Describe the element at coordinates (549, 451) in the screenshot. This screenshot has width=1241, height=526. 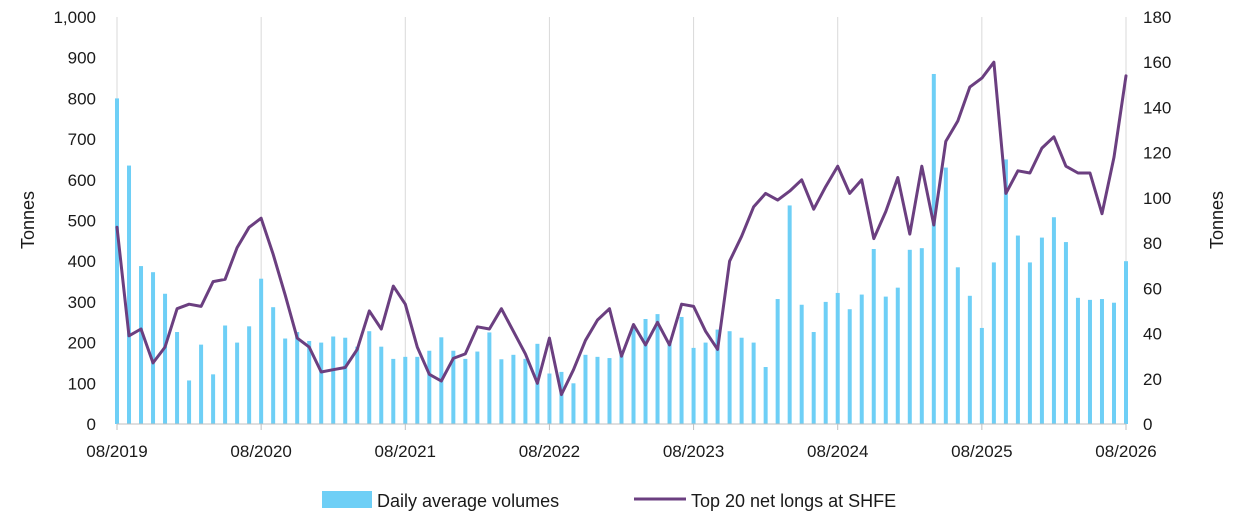
I see `x-tick-label-3: 08/2022` at that location.